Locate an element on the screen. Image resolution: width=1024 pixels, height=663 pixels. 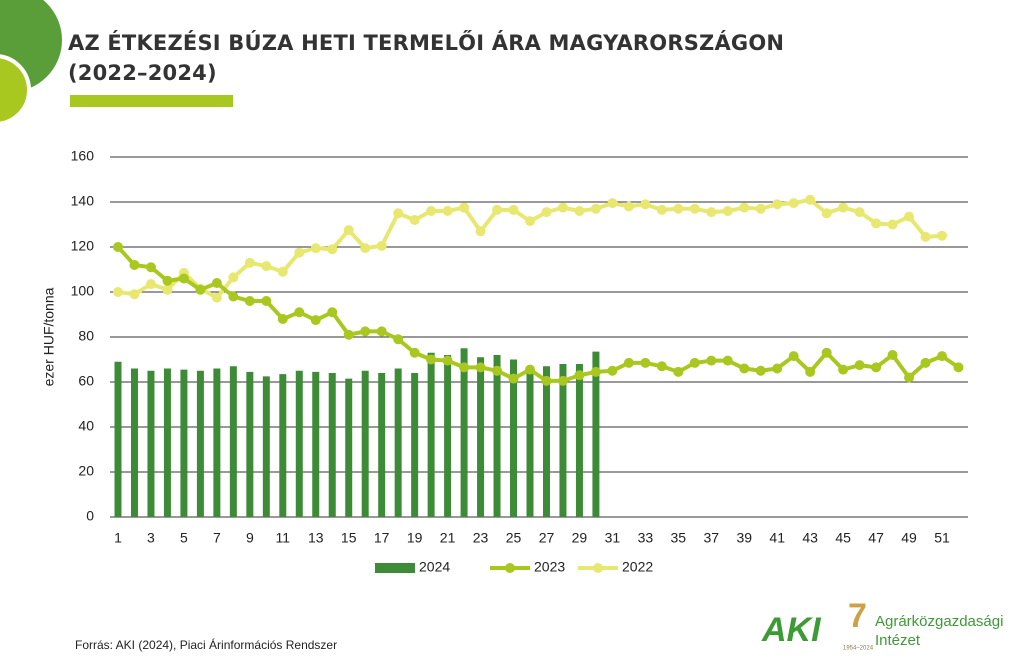
y-tick-label: 40 is located at coordinates (86, 426).